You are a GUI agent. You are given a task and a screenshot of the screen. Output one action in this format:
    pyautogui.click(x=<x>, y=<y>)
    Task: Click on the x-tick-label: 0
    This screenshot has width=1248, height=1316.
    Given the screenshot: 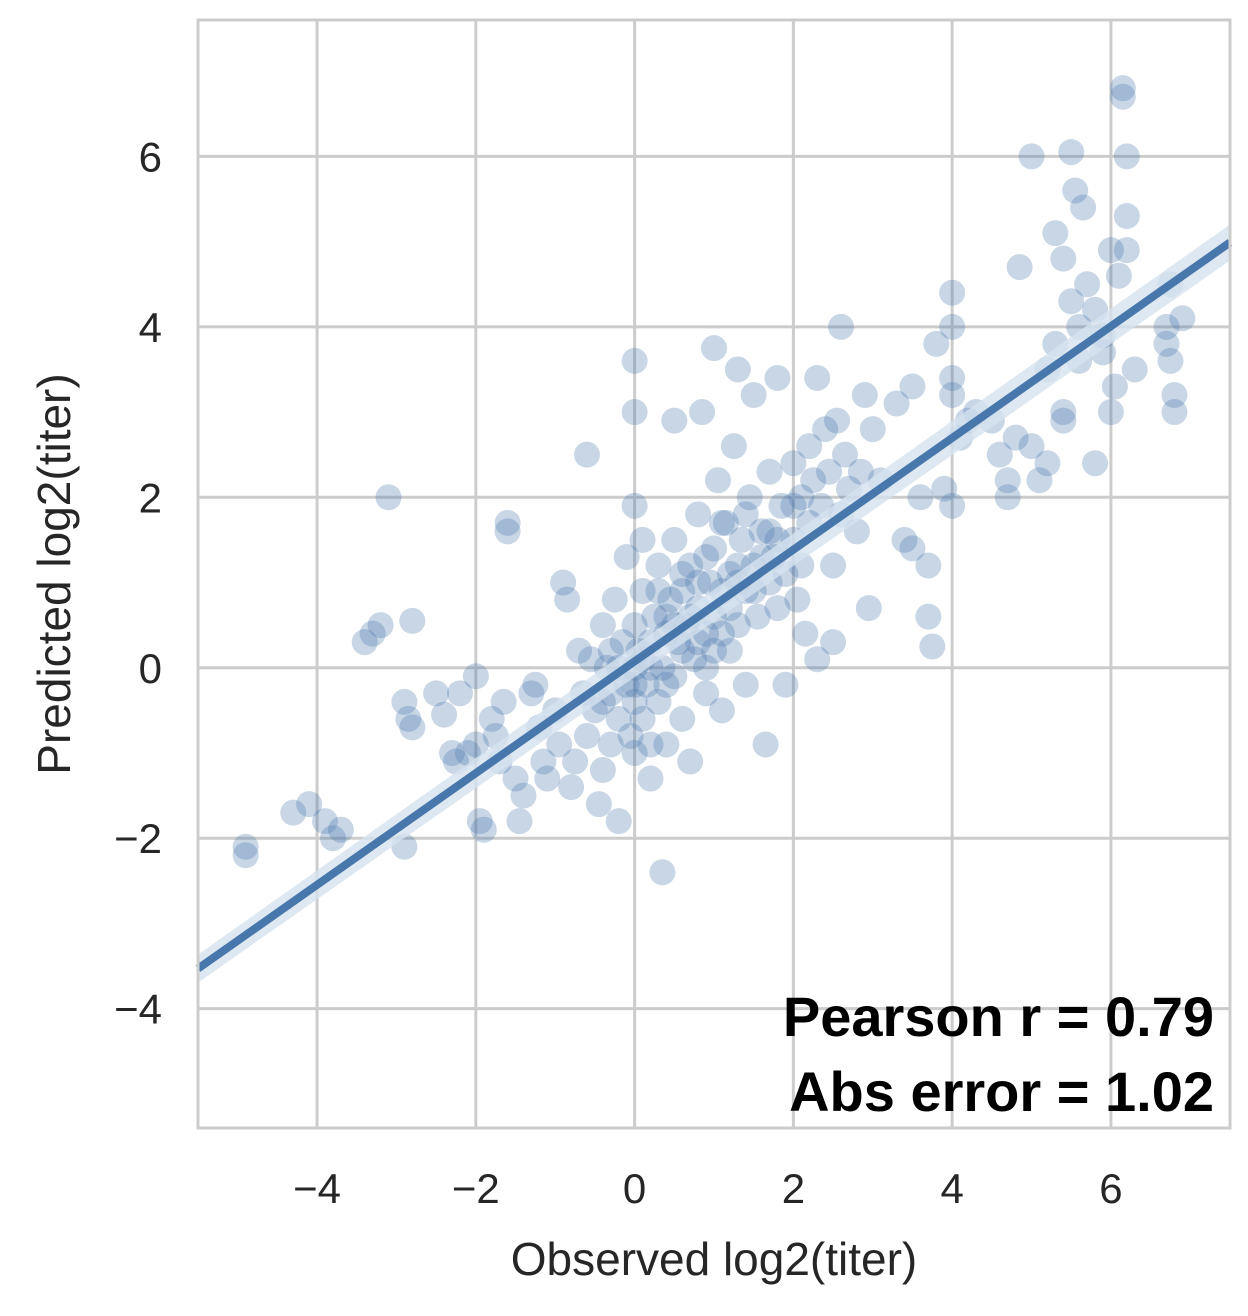 What is the action you would take?
    pyautogui.click(x=634, y=1188)
    